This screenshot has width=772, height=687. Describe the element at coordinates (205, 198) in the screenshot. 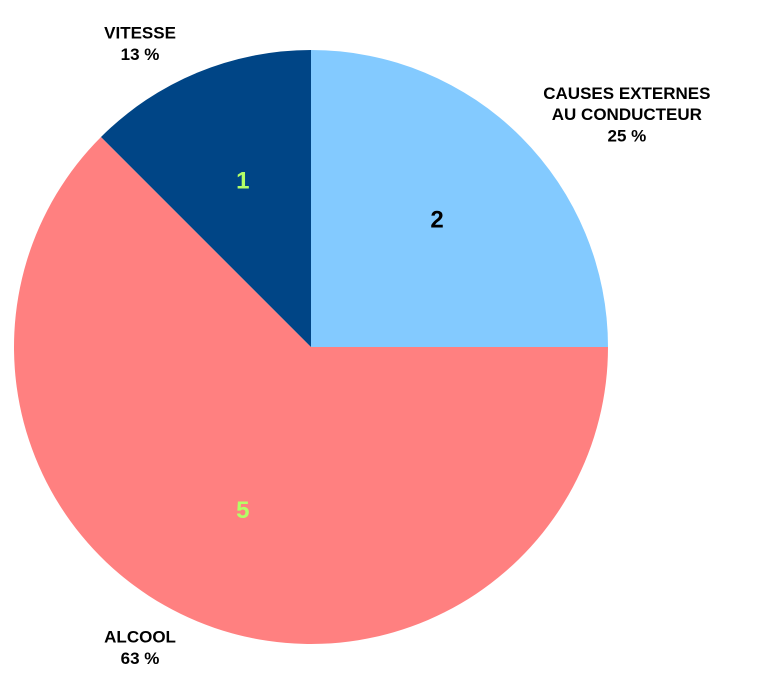

I see `pie-slice` at that location.